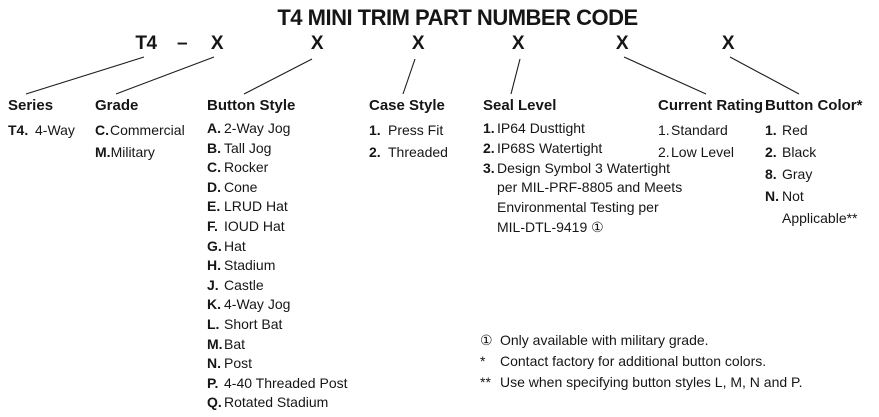  What do you see at coordinates (55, 130) in the screenshot?
I see `item-label: 4-Way` at bounding box center [55, 130].